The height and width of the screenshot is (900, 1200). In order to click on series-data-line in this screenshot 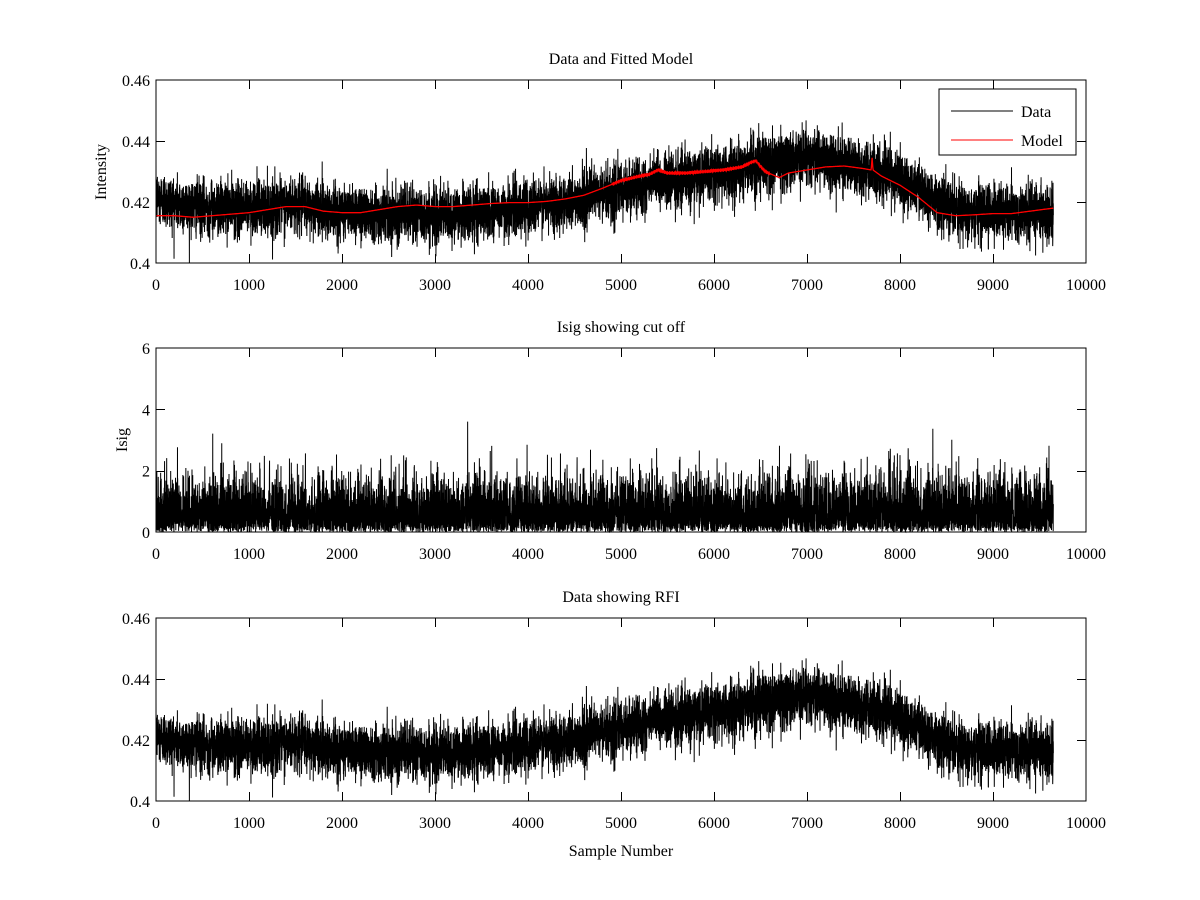, I will do `click(604, 192)`.